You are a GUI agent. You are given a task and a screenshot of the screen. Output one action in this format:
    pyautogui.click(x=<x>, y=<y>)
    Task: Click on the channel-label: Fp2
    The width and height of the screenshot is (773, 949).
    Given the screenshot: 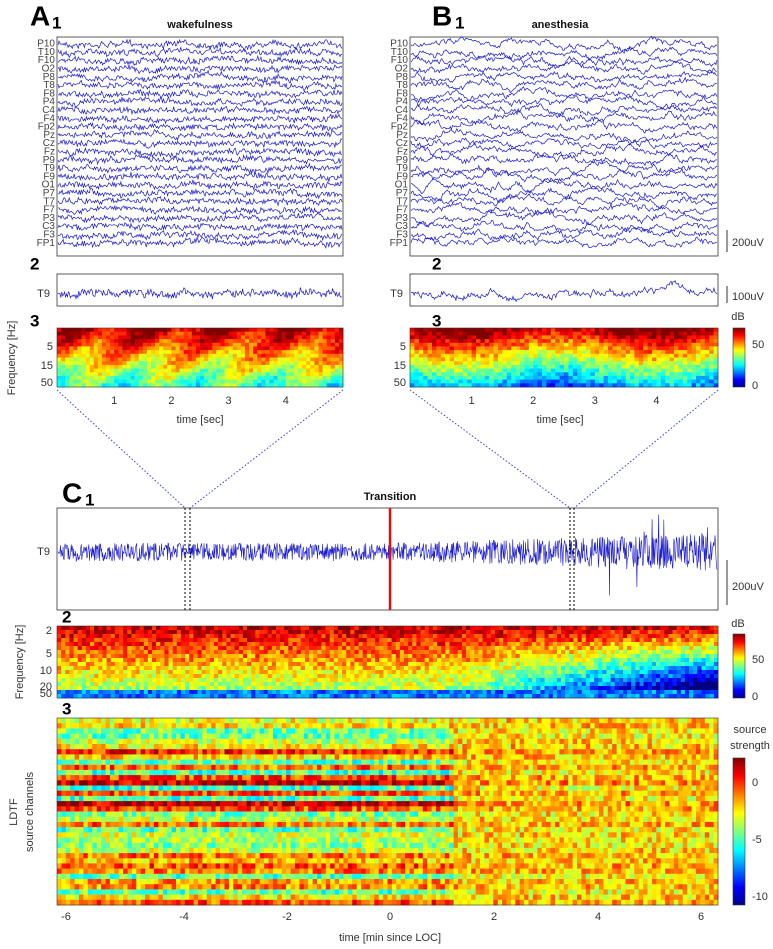 What is the action you would take?
    pyautogui.click(x=47, y=127)
    